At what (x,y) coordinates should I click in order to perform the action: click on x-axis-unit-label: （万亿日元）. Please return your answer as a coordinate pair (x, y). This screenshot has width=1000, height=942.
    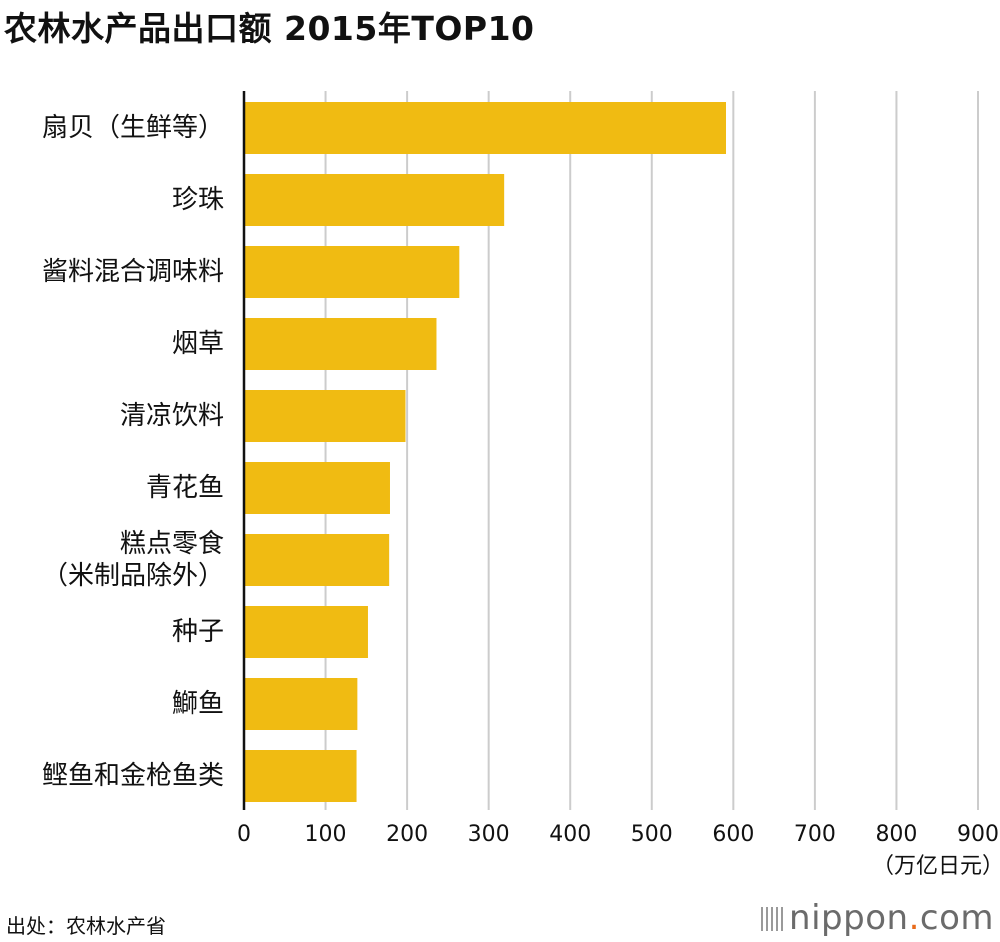
    Looking at the image, I should click on (936, 866).